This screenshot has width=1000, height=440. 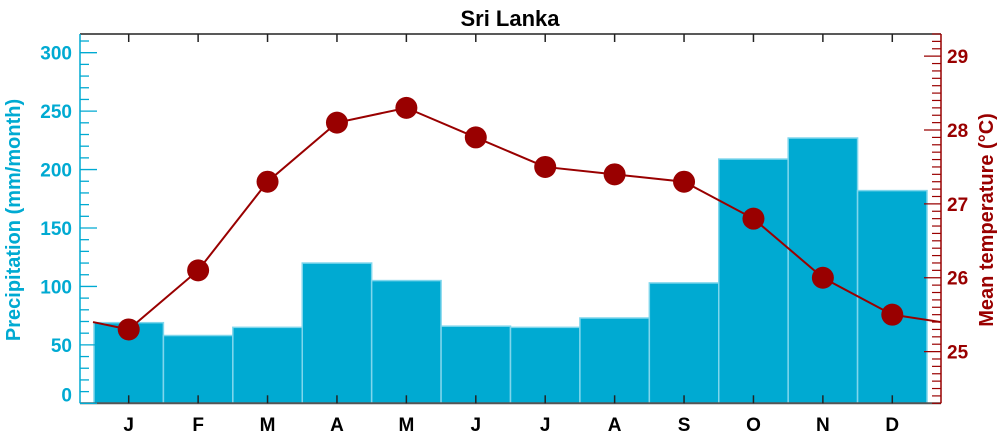 What do you see at coordinates (957, 279) in the screenshot?
I see `y-tick-label-right: 26` at bounding box center [957, 279].